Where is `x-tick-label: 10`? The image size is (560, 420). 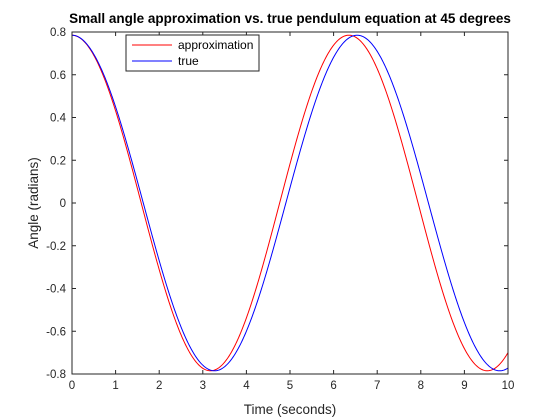
x-tick-label: 10 is located at coordinates (508, 386).